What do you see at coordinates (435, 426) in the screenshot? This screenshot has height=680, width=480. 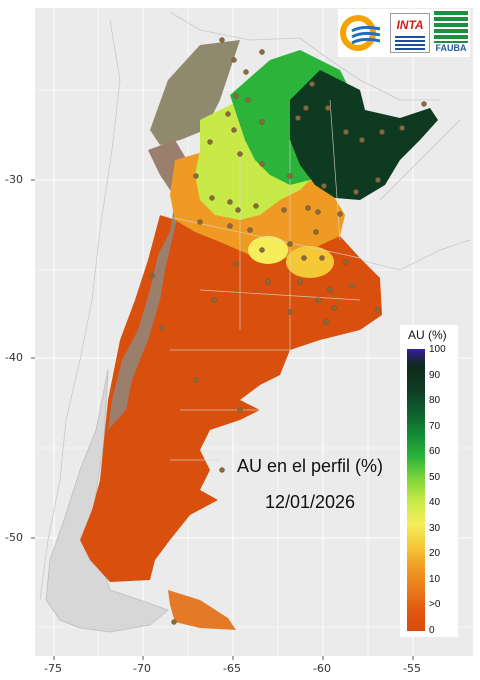 I see `legend-label: 70` at bounding box center [435, 426].